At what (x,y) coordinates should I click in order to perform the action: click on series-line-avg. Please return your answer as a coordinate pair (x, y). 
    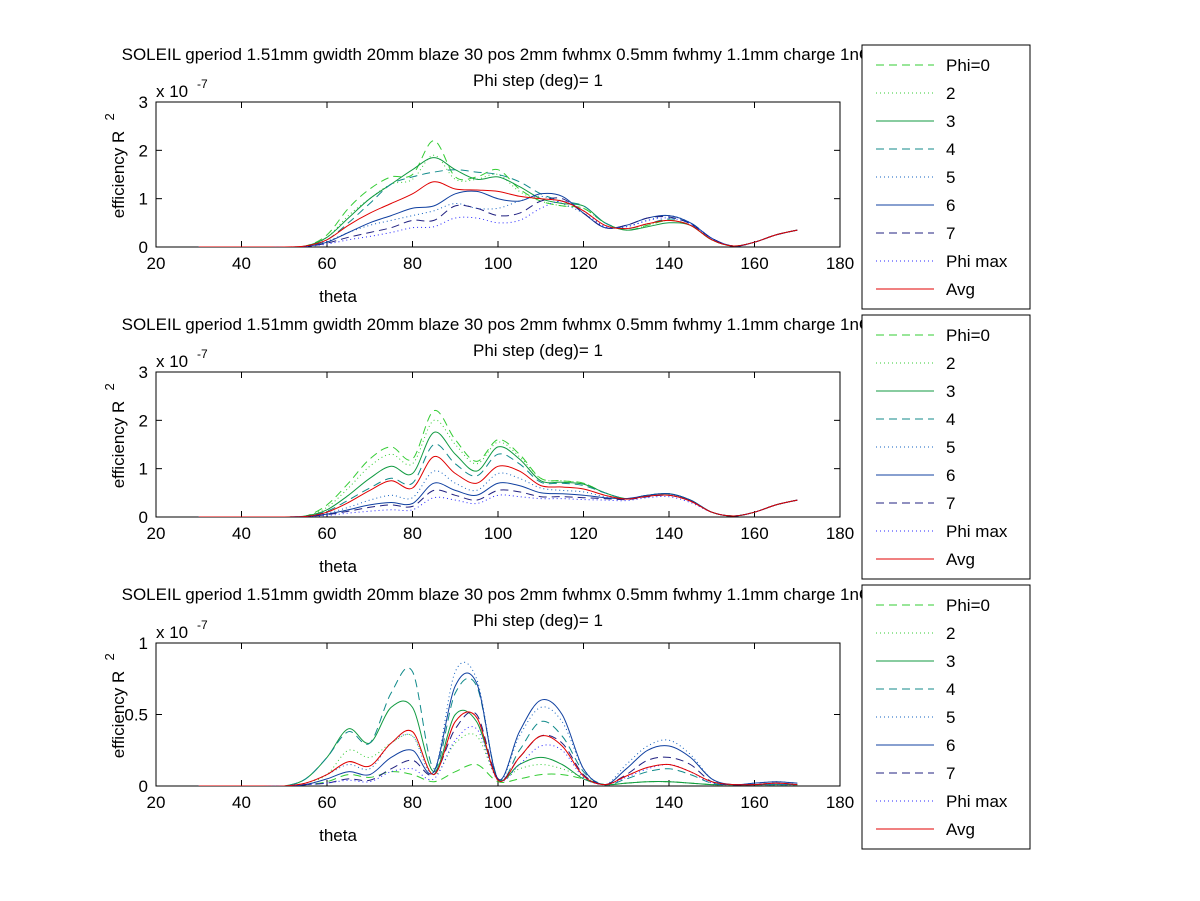
    Looking at the image, I should click on (498, 486).